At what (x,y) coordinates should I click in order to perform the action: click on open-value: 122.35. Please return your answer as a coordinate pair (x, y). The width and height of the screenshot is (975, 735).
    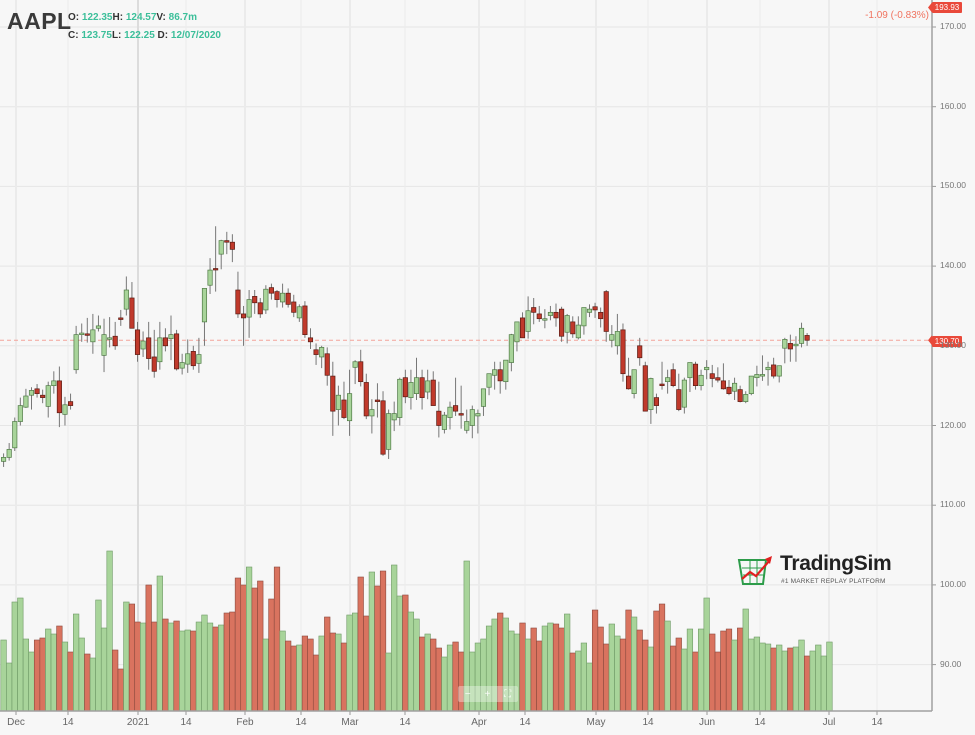
    Looking at the image, I should click on (97, 17).